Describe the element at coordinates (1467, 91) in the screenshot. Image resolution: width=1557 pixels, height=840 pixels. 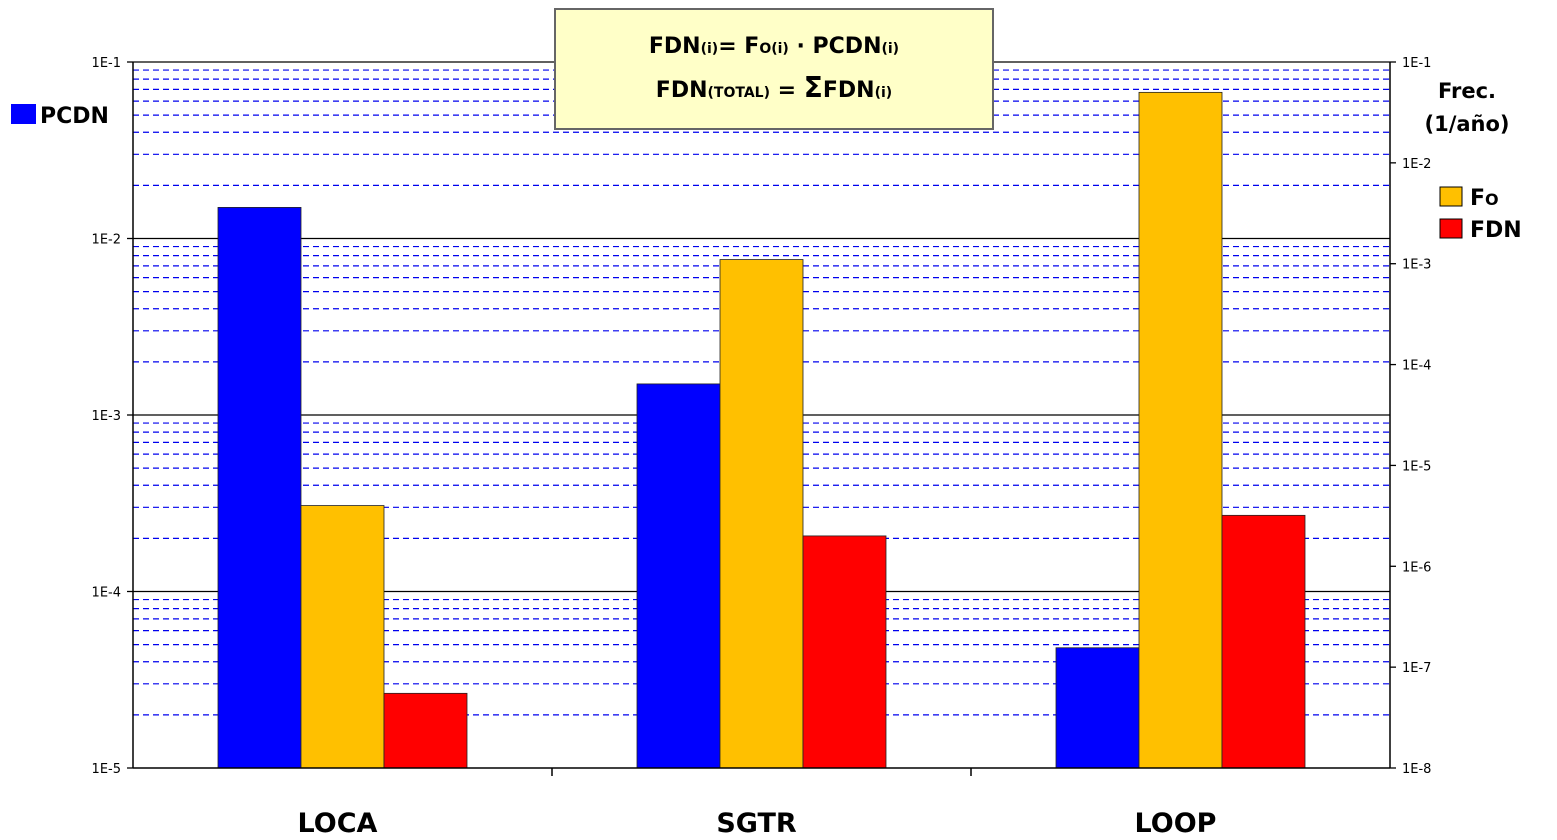
I see `right-axis-title-line1: Frec.` at that location.